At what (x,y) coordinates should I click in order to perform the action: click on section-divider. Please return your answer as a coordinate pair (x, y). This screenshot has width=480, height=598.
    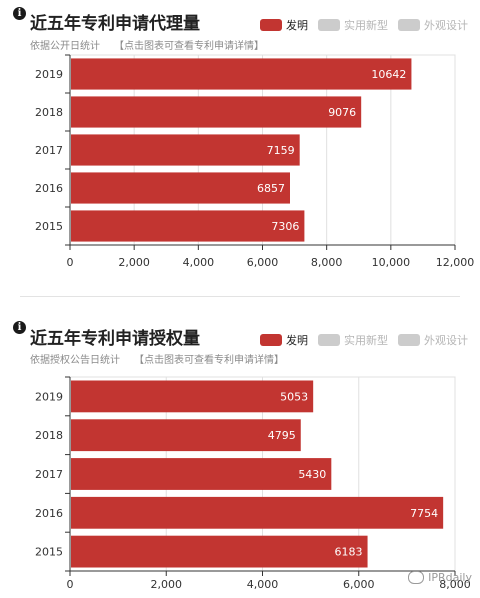
    Looking at the image, I should click on (240, 296).